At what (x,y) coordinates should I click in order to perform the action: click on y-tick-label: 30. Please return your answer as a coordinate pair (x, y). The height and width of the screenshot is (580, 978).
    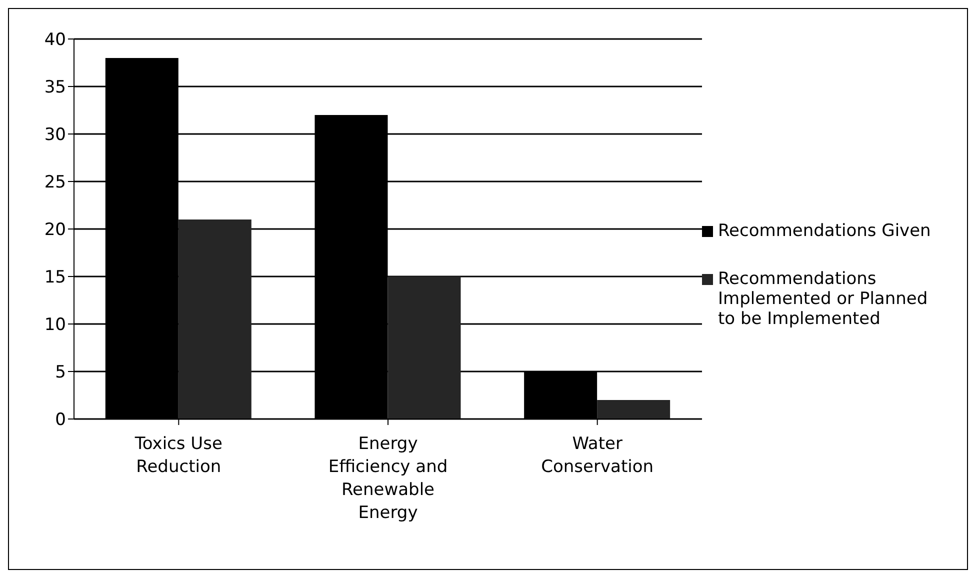
    Looking at the image, I should click on (55, 135).